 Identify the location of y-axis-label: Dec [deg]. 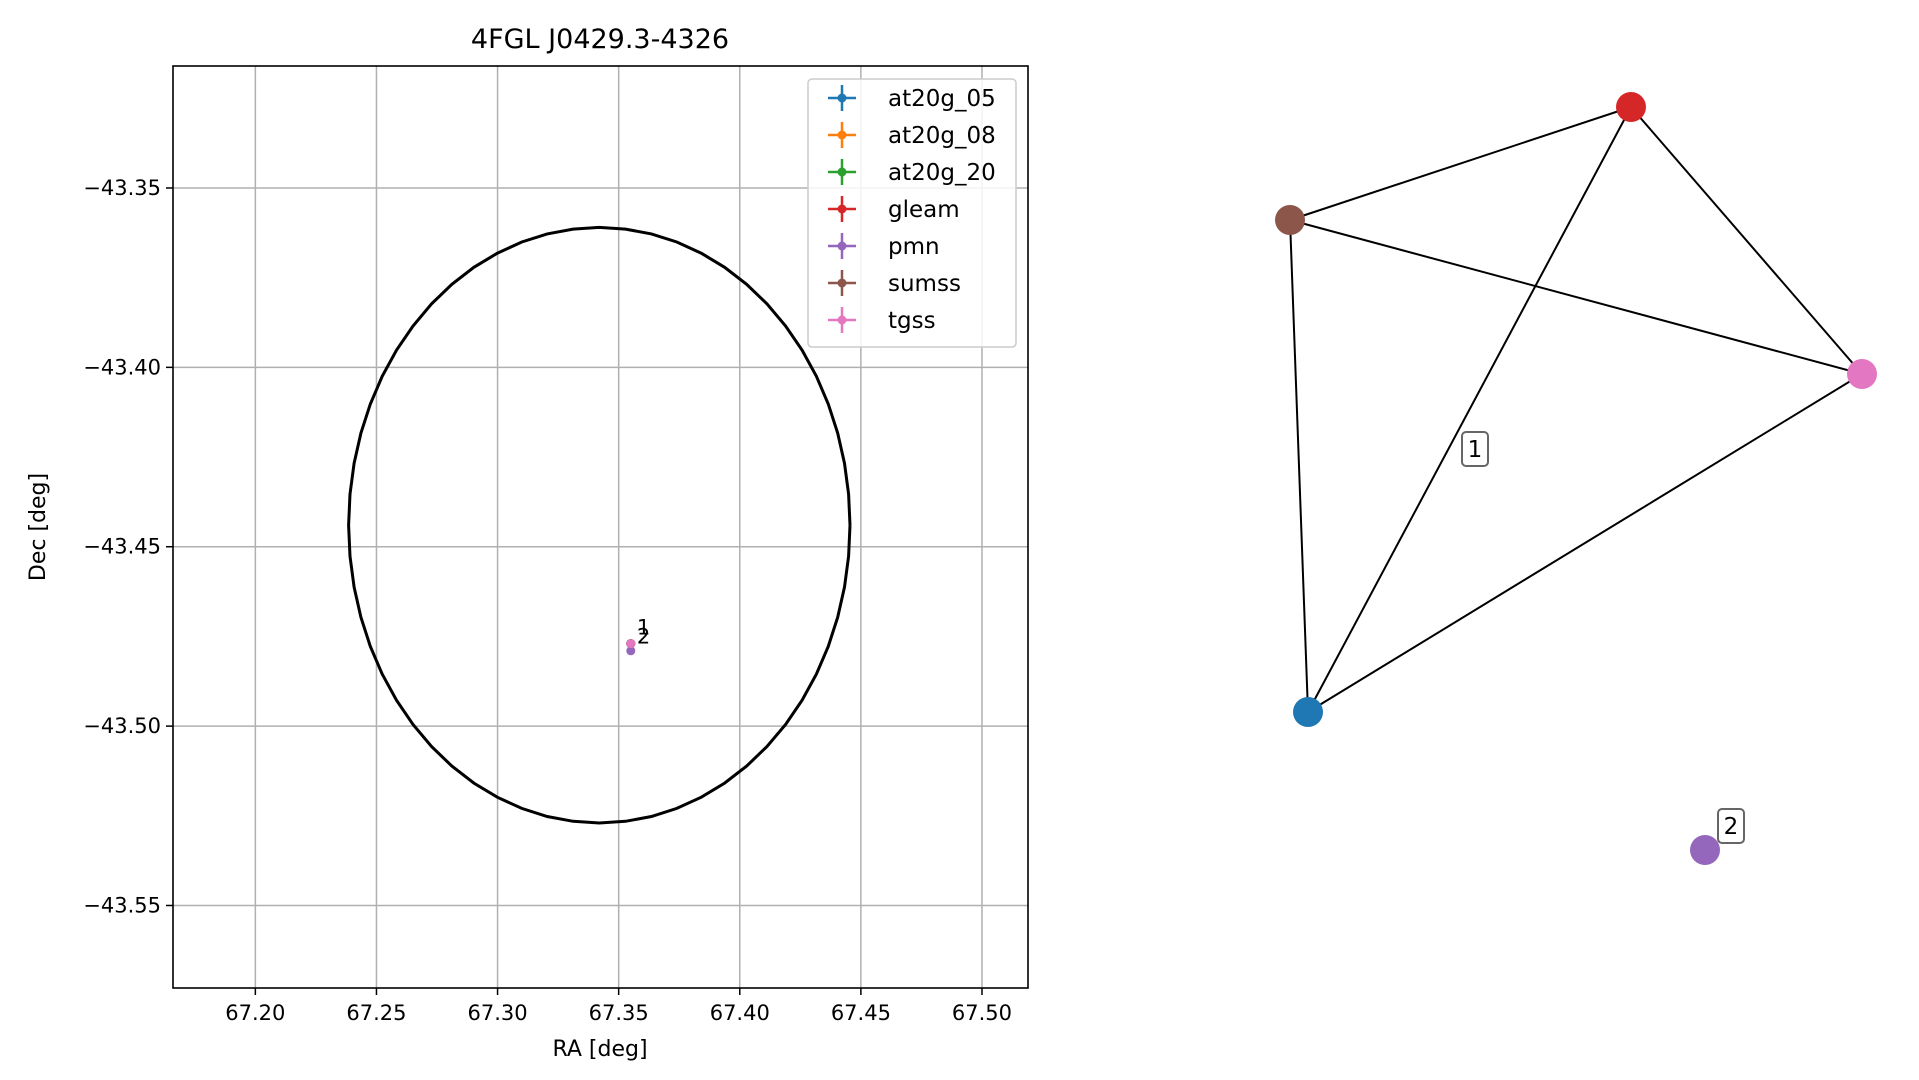
(38, 527).